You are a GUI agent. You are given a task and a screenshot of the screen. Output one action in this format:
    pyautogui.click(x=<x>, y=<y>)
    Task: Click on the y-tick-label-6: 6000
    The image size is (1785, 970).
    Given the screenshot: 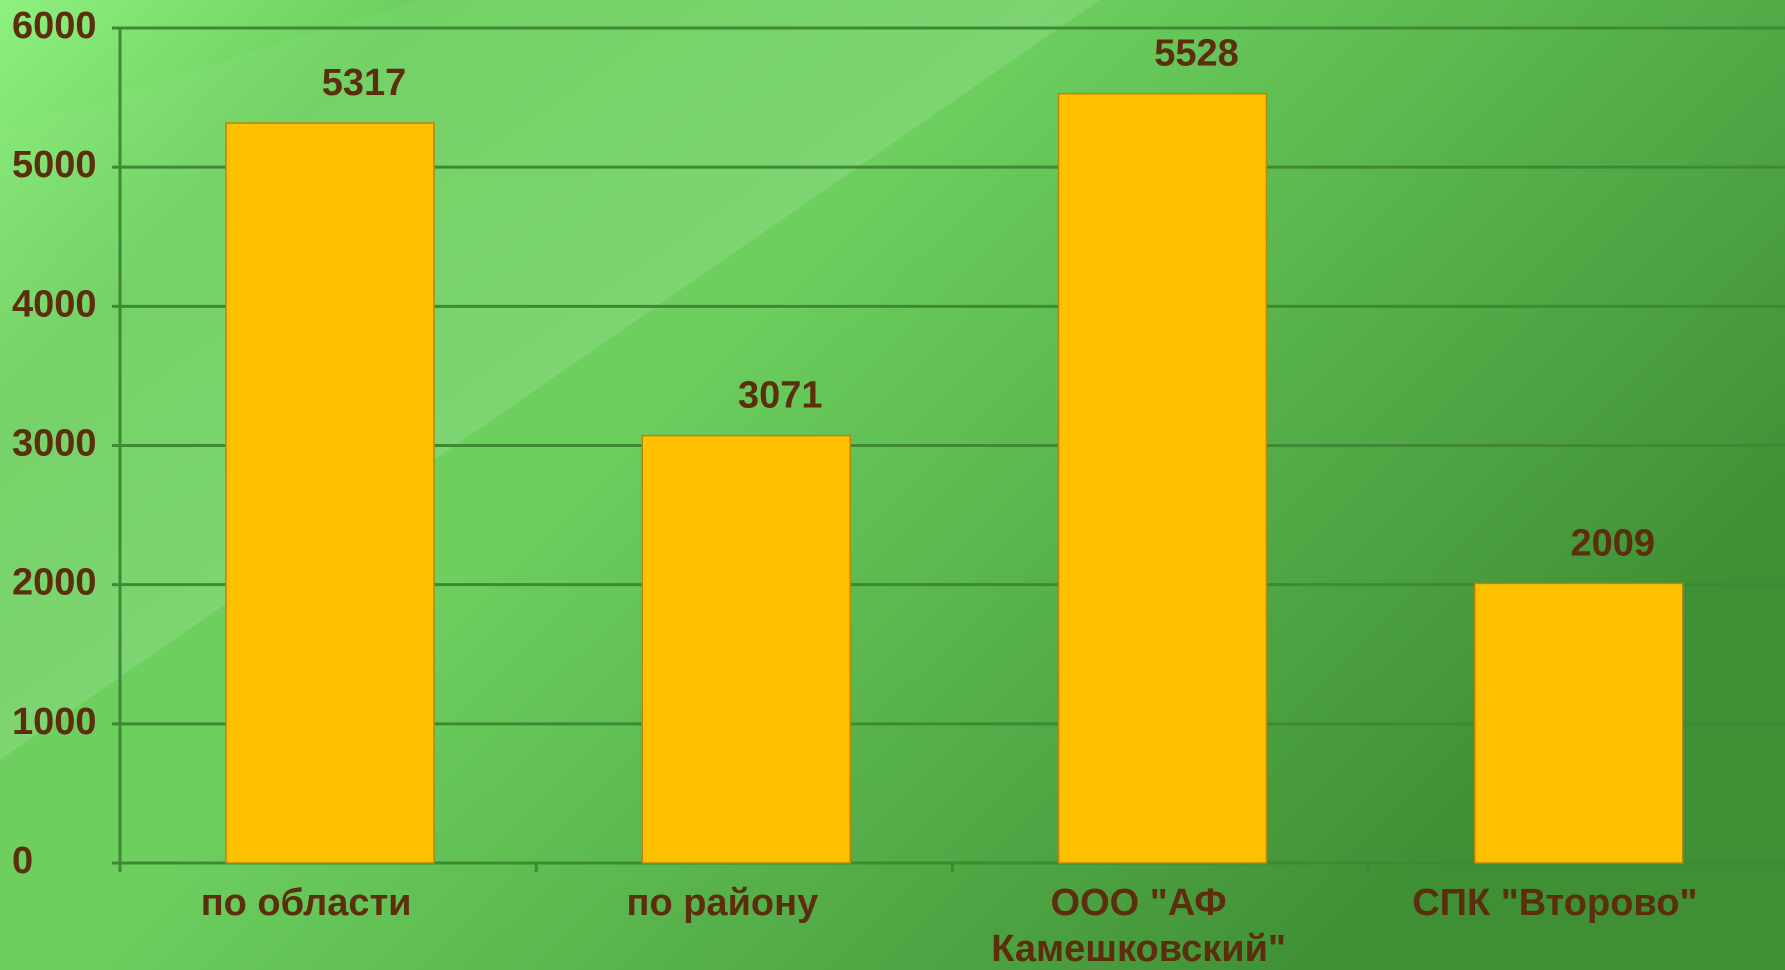 What is the action you would take?
    pyautogui.click(x=54, y=26)
    